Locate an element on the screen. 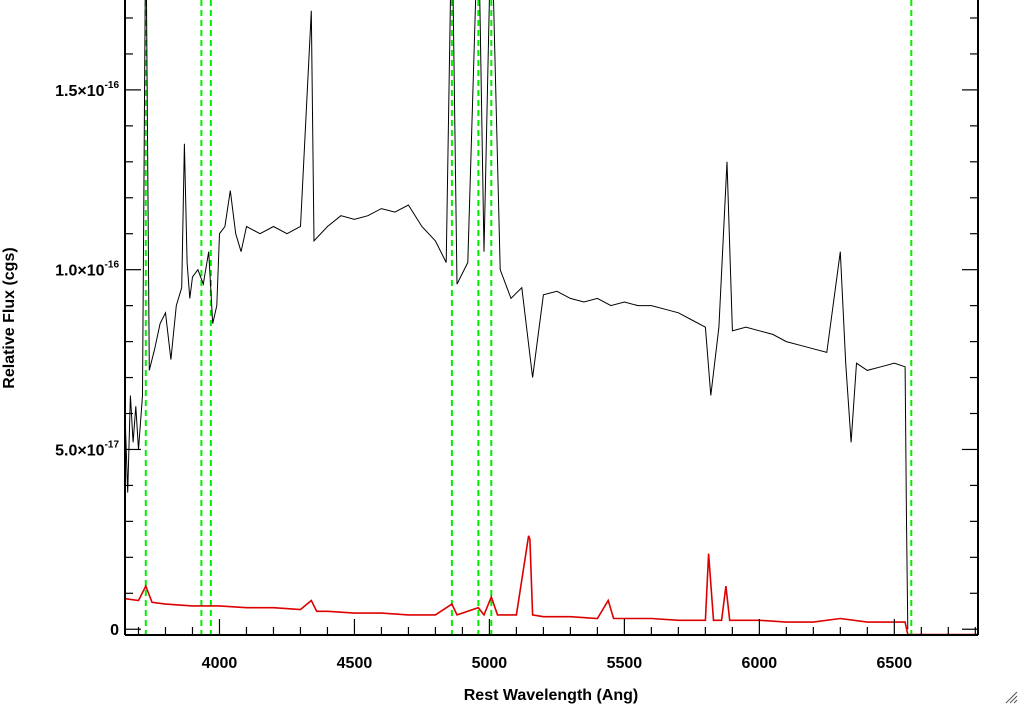  y-axis-title: Relative Flux (cgs) is located at coordinates (9, 317).